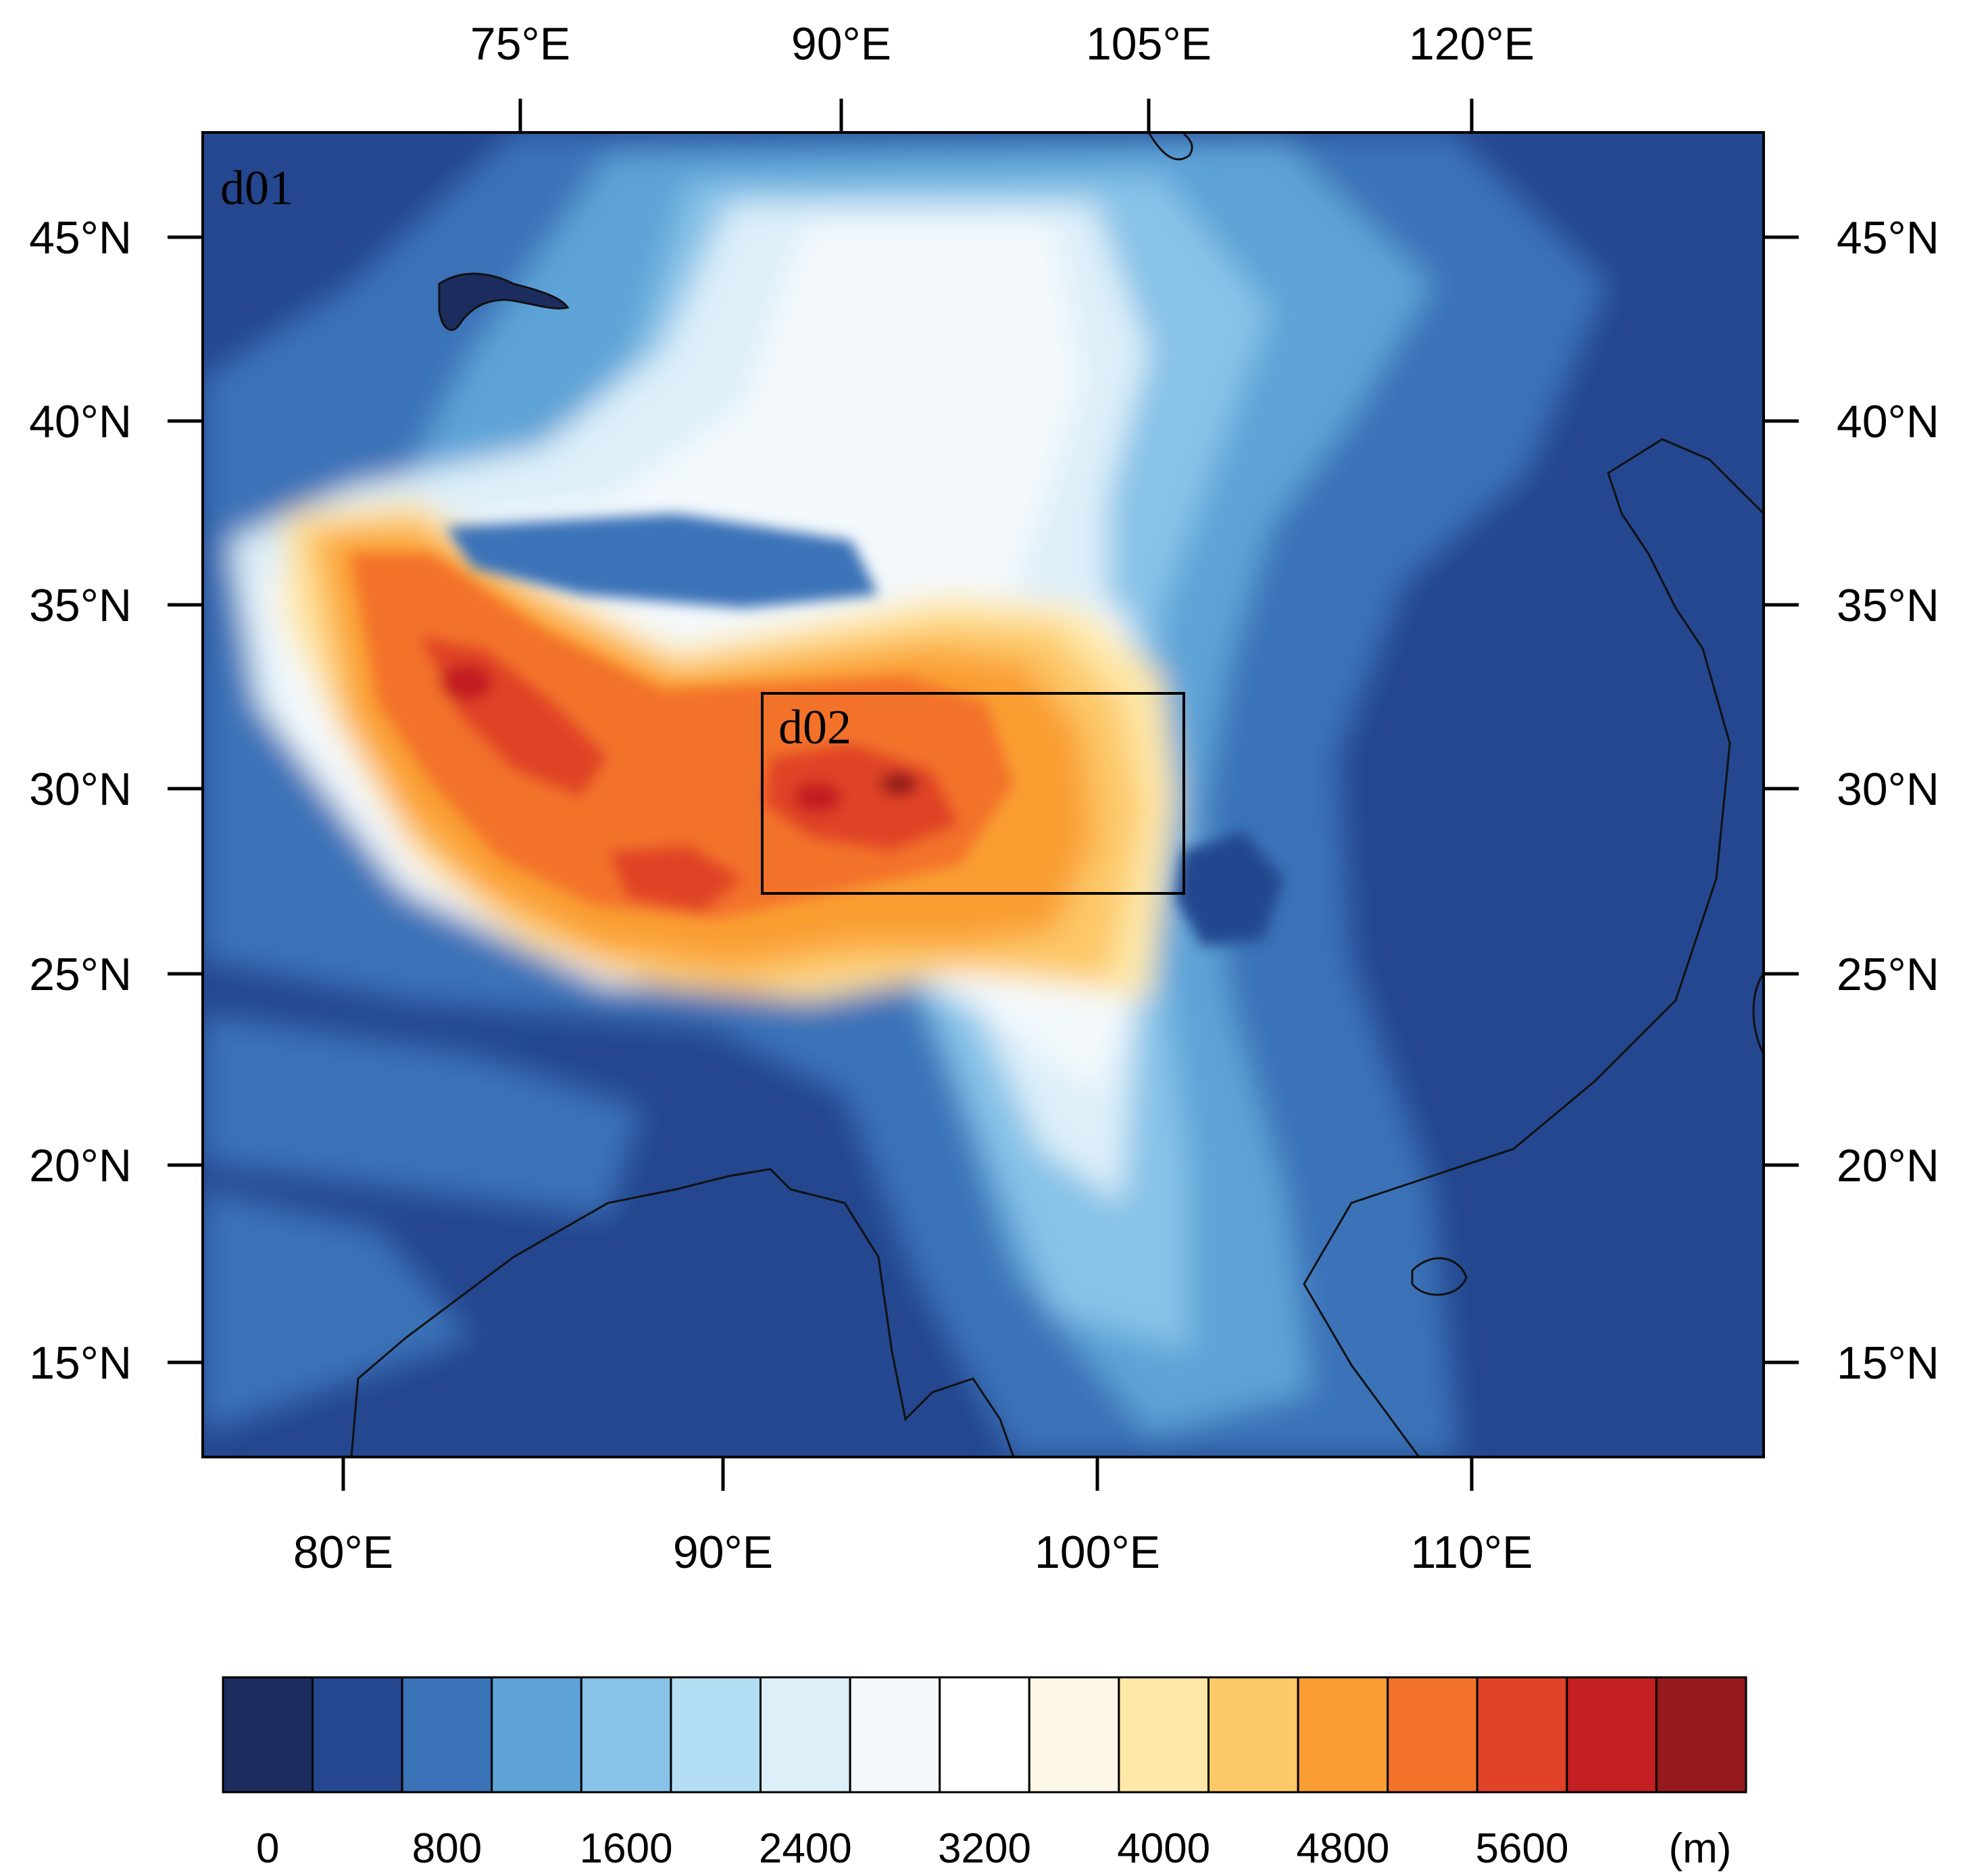 The image size is (1967, 1876). What do you see at coordinates (520, 44) in the screenshot?
I see `top-tick-label: 75°E` at bounding box center [520, 44].